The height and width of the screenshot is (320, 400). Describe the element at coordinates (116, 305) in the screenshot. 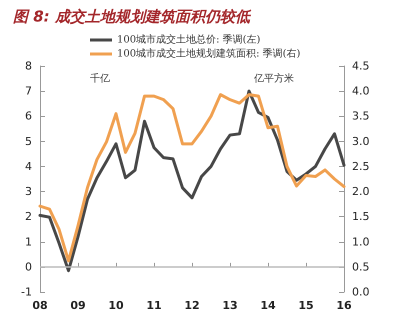

I see `x-tick-label: 10` at that location.